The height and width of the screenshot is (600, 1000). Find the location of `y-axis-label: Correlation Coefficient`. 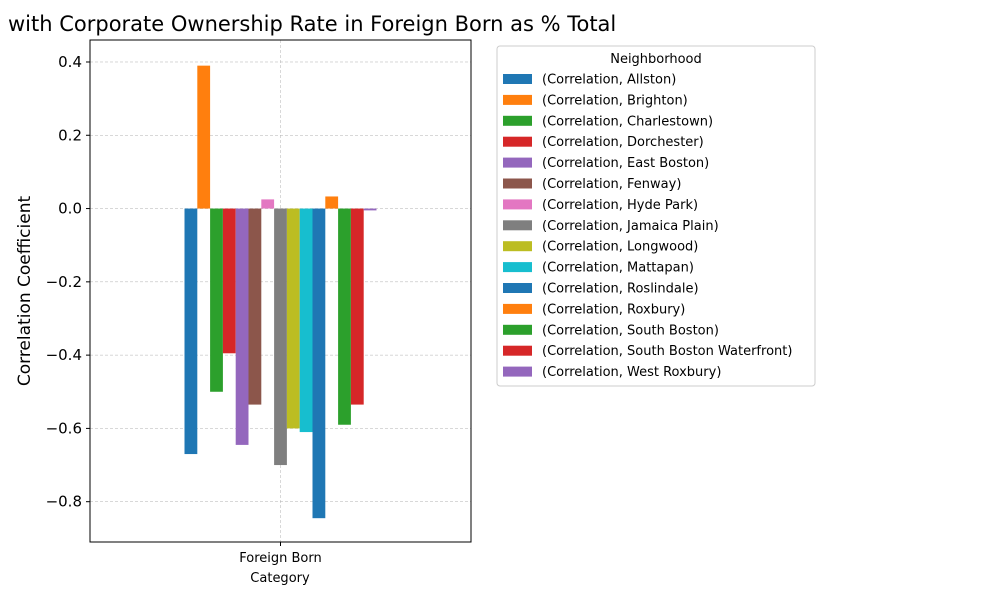

y-axis-label: Correlation Coefficient is located at coordinates (25, 291).